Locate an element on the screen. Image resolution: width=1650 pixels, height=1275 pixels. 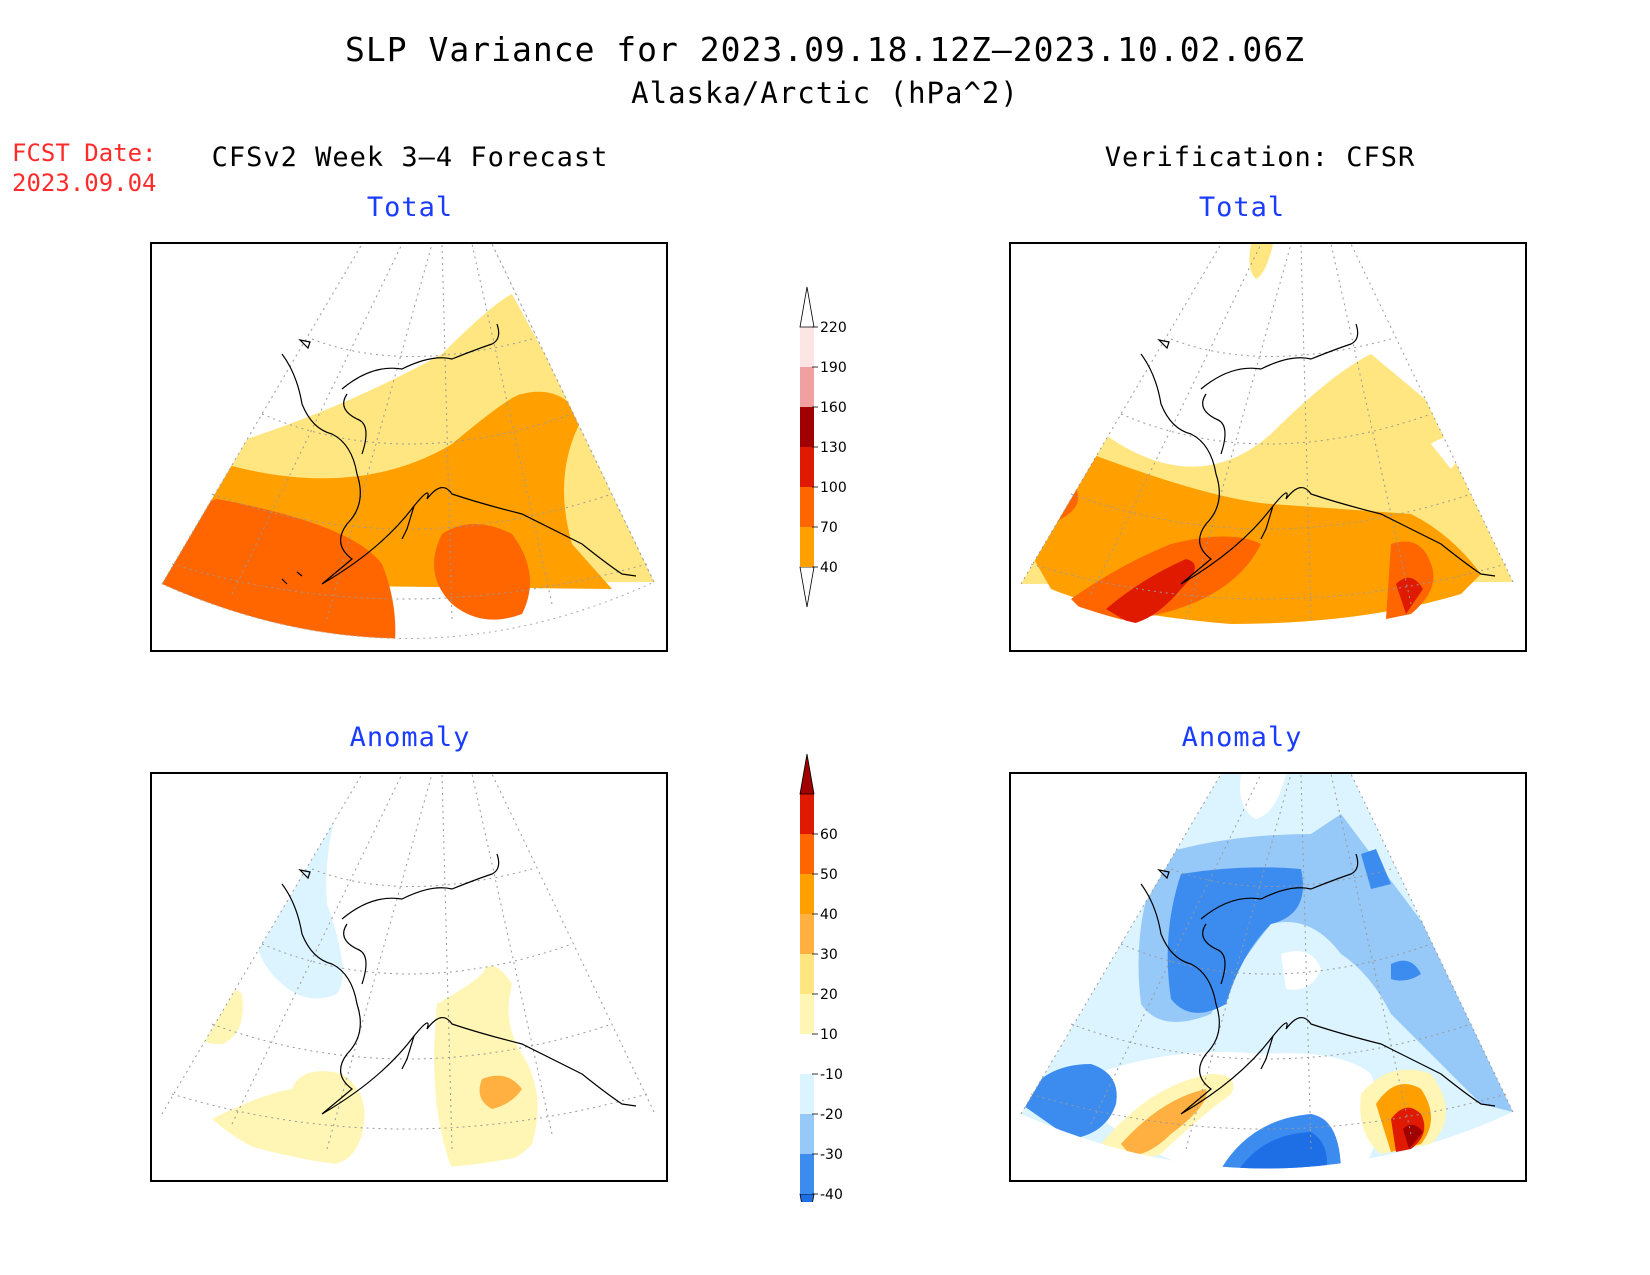
forecast-column-title: CFSv2 Week 3–4 Forecast is located at coordinates (410, 157).